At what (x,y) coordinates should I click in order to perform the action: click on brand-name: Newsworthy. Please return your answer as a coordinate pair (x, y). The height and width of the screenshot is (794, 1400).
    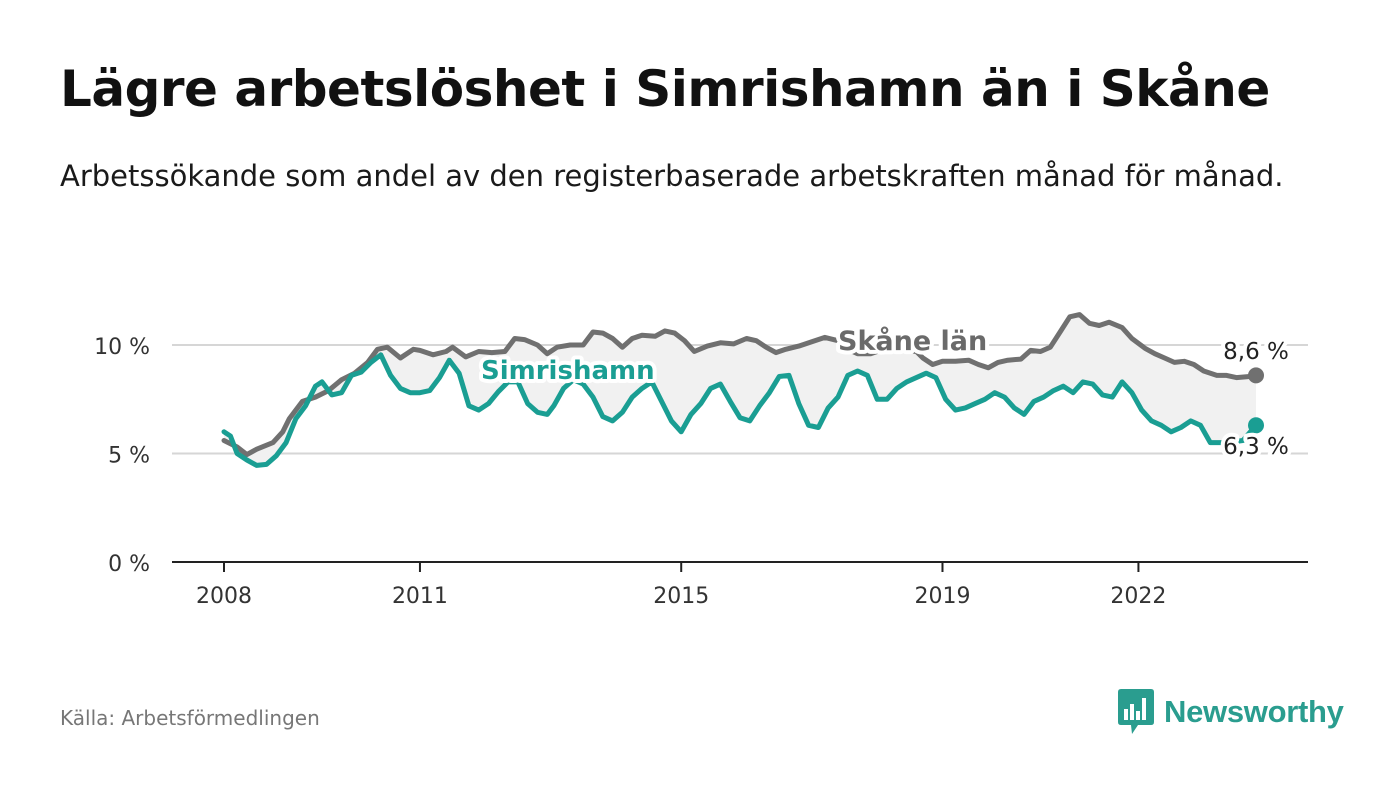
    Looking at the image, I should click on (1254, 711).